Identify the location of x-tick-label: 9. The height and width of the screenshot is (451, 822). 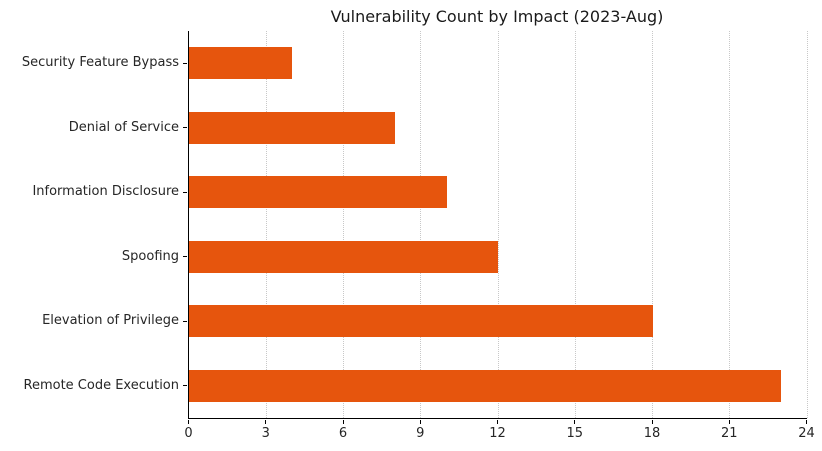
(420, 433).